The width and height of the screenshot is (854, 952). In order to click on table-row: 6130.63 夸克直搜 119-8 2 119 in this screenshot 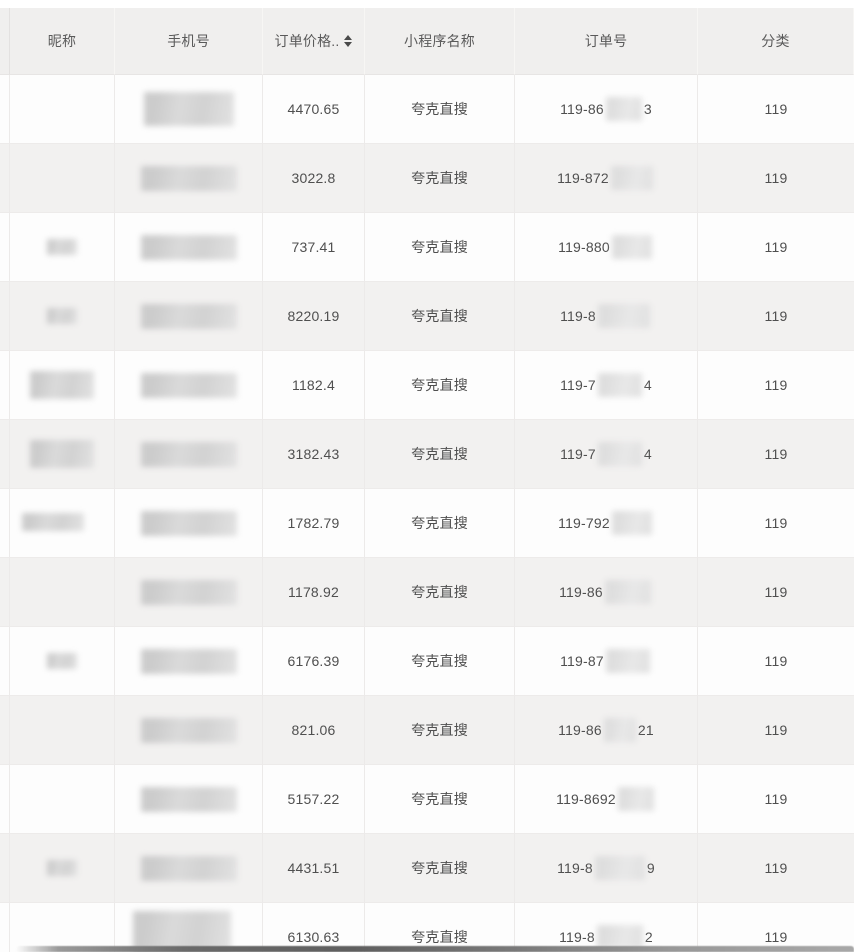, I will do `click(427, 927)`.